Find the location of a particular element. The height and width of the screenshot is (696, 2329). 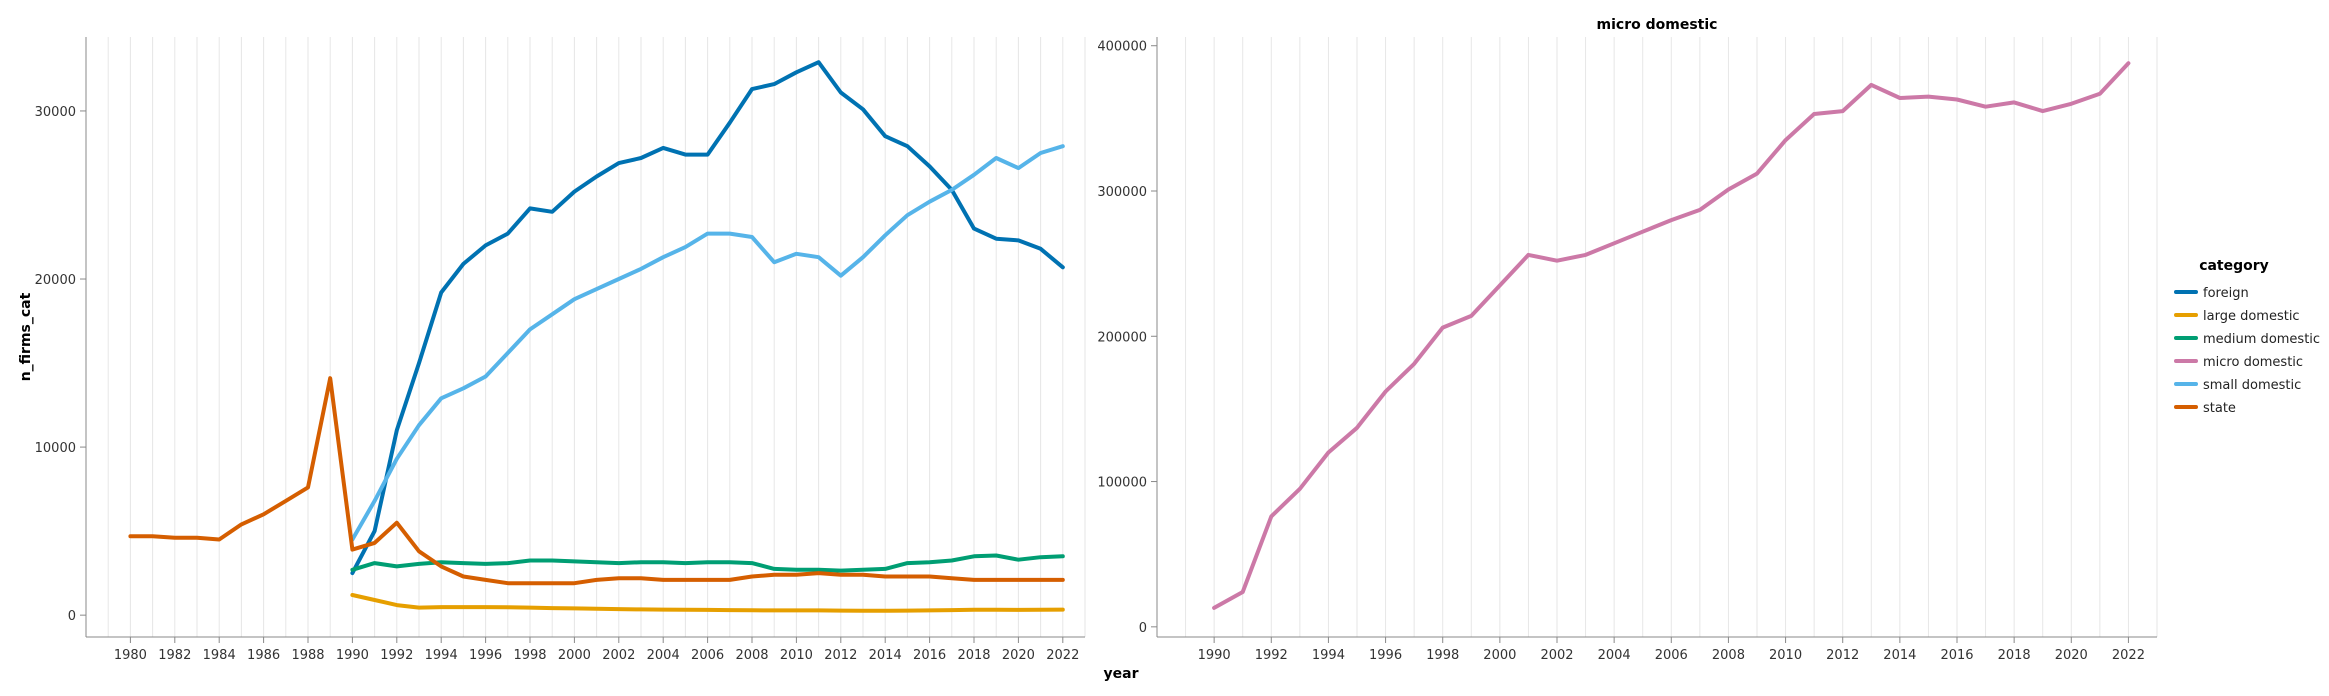

legend-item-small-domestic: small domestic is located at coordinates (2252, 385).